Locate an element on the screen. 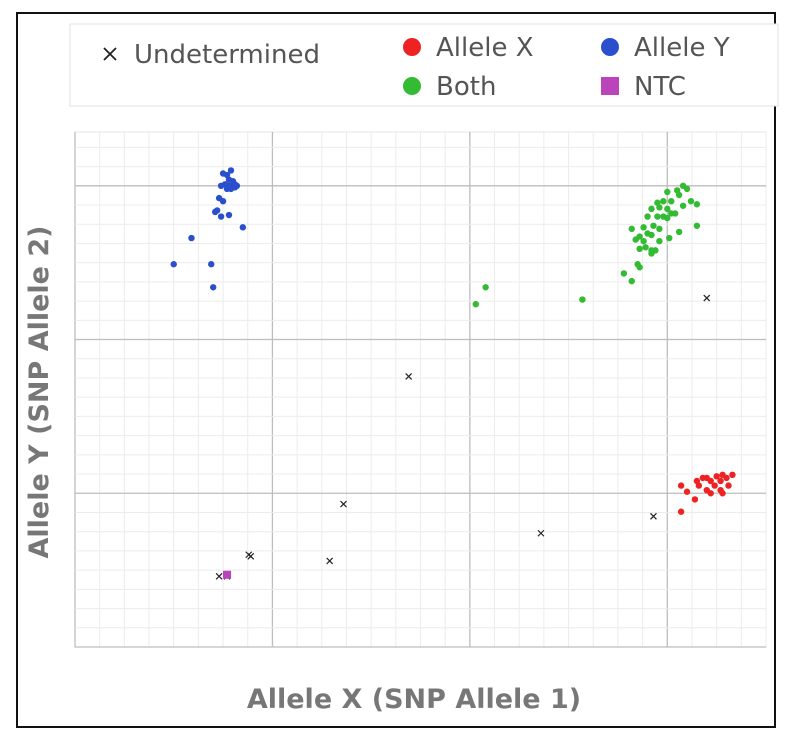 This screenshot has width=789, height=735. legend-marker-ntc is located at coordinates (610, 86).